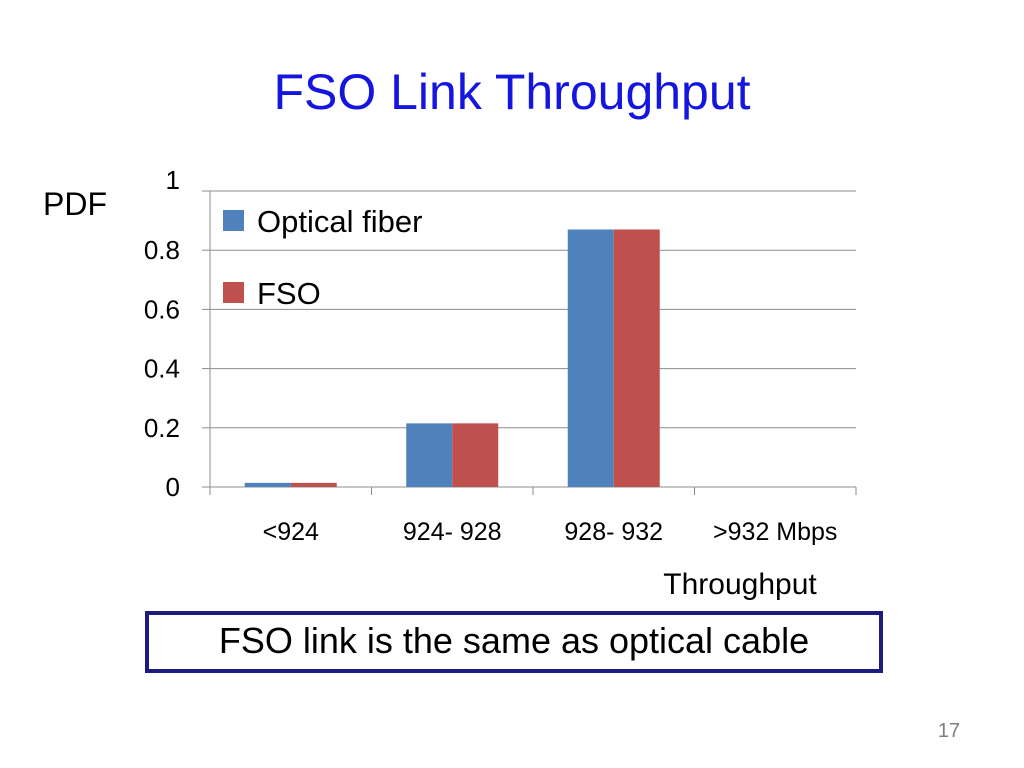  Describe the element at coordinates (452, 358) in the screenshot. I see `bars` at that location.